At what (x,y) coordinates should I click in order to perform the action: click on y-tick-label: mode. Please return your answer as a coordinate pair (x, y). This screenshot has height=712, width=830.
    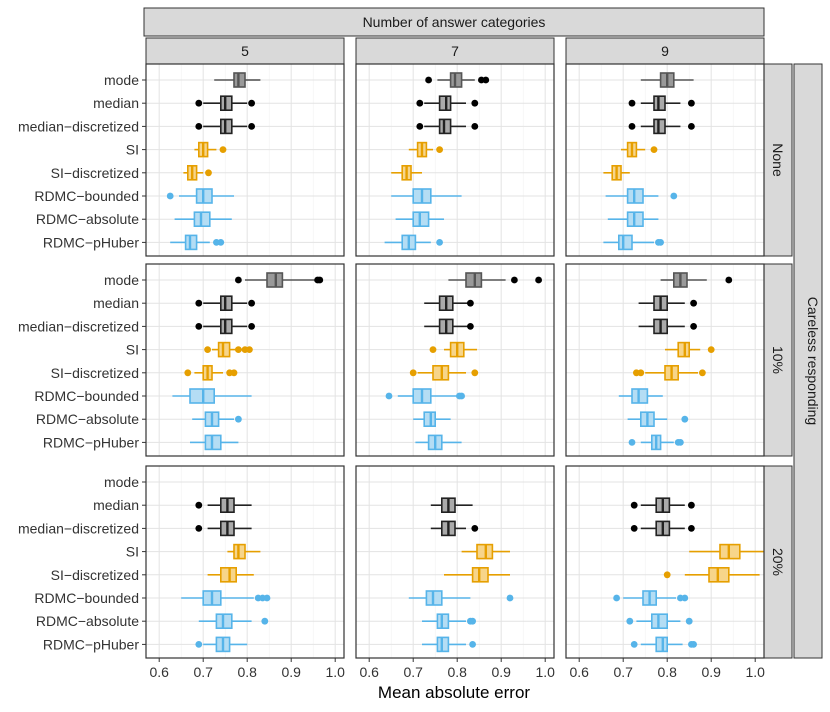
    Looking at the image, I should click on (121, 280).